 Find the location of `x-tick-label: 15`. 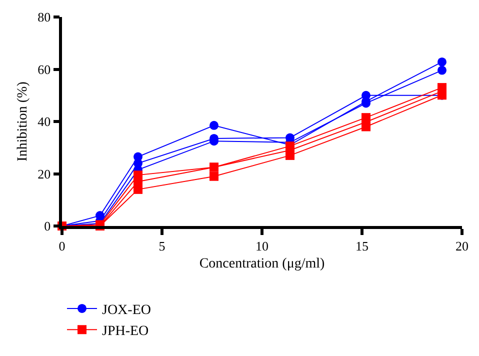

x-tick-label: 15 is located at coordinates (362, 246).